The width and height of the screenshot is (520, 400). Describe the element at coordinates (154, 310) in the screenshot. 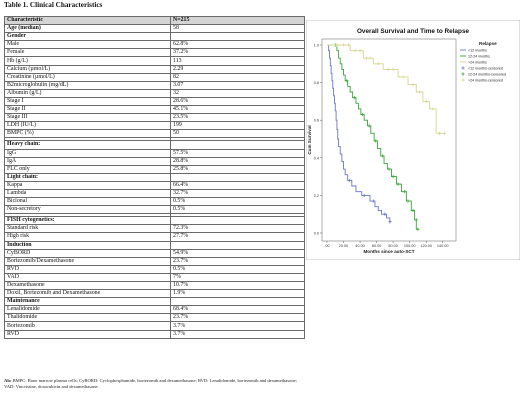

I see `table-row: Lenalidomide 68.4%` at that location.